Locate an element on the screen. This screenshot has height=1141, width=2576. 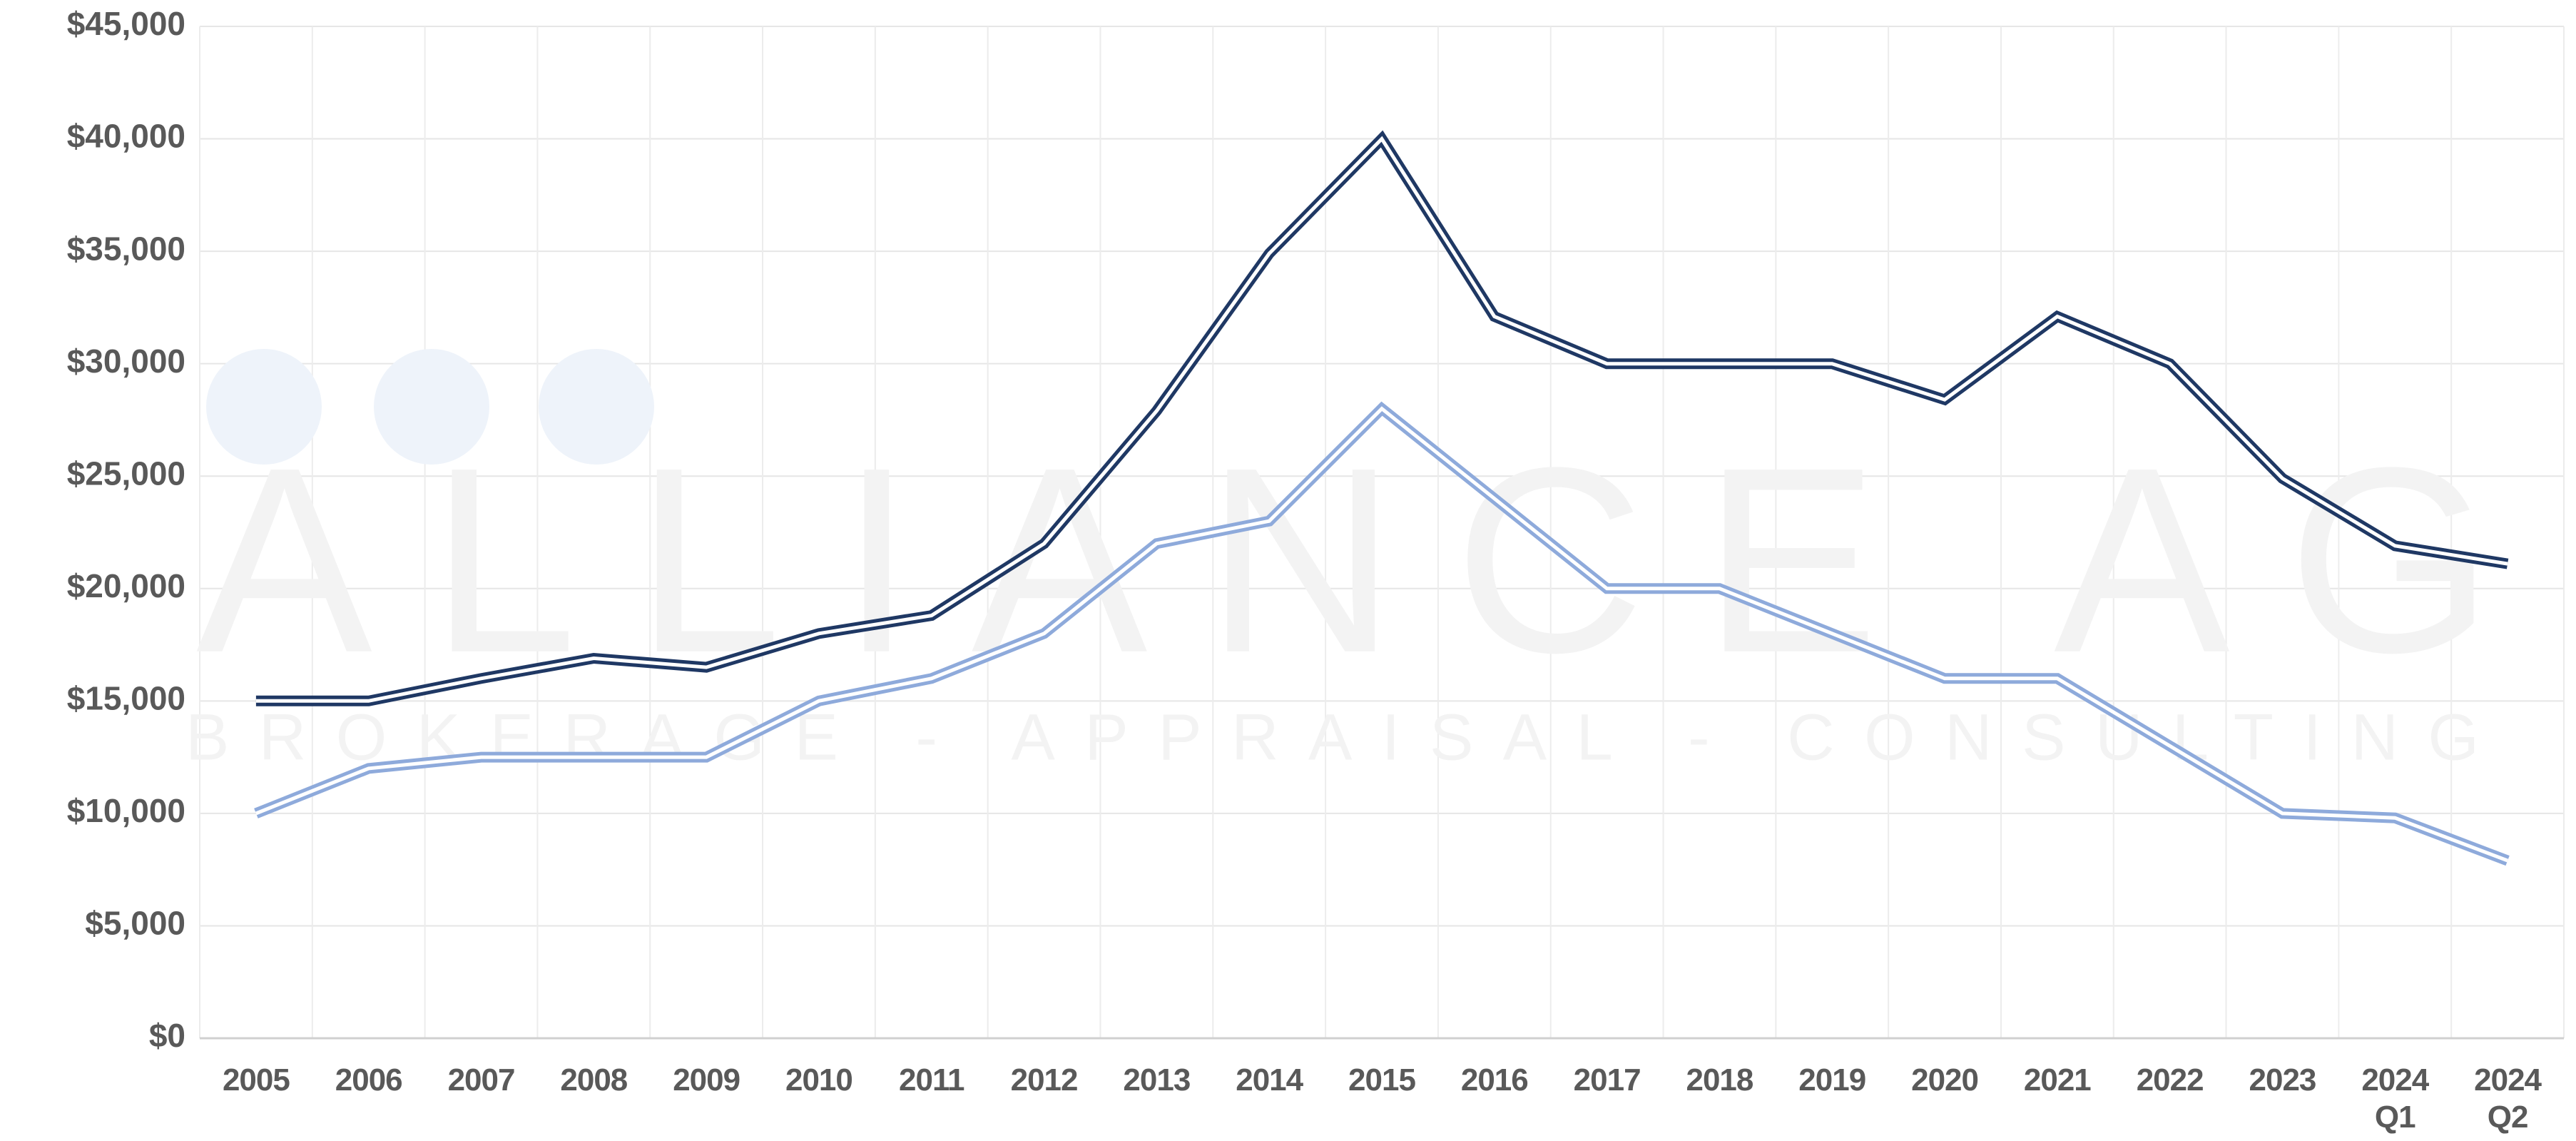
x-tick-label: 2015 is located at coordinates (1382, 1080).